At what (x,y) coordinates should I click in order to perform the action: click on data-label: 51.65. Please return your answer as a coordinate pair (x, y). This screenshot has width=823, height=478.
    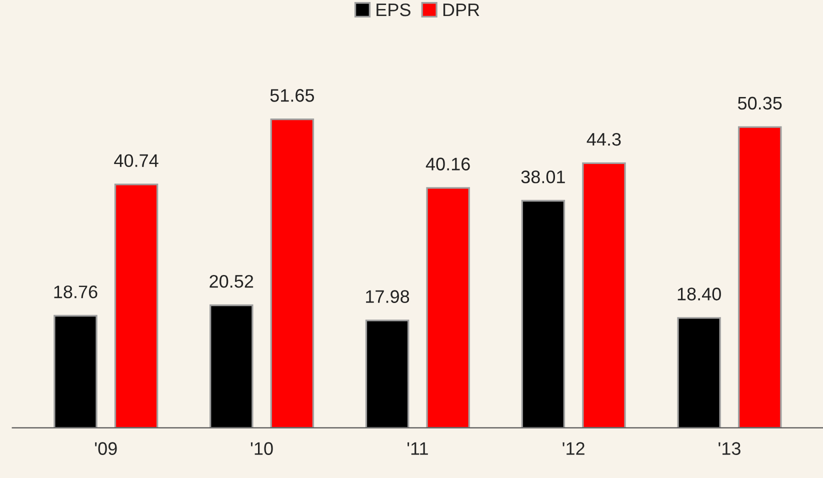
    Looking at the image, I should click on (292, 95).